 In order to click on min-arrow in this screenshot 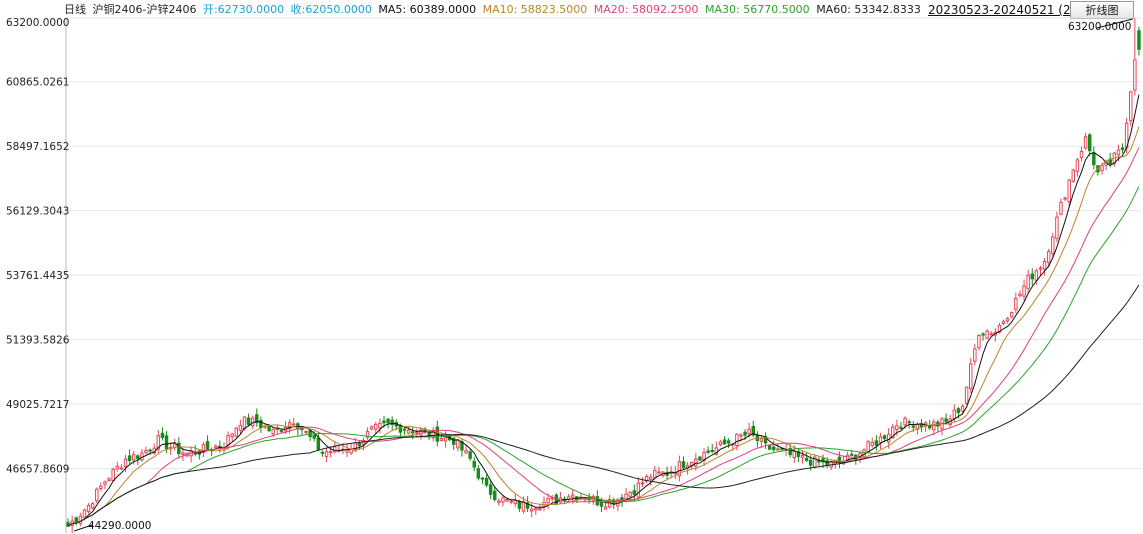, I will do `click(83, 528)`.